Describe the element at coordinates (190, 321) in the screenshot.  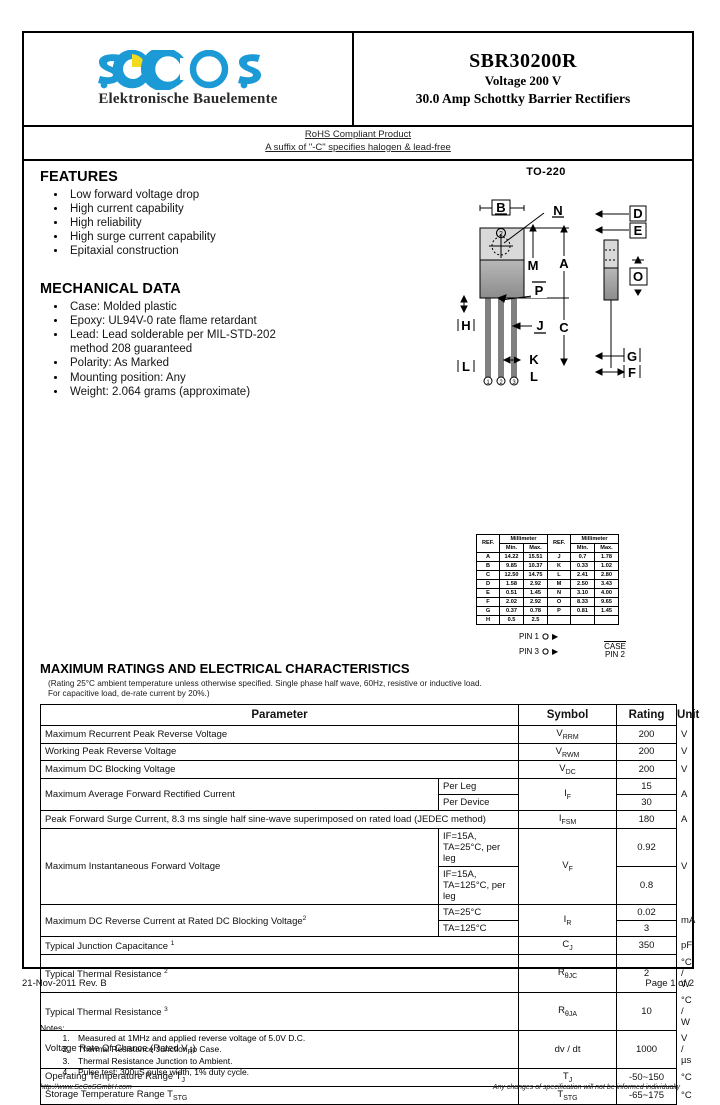
I see `mechanical-item: Epoxy: UL94V-0 rate flame retardant` at that location.